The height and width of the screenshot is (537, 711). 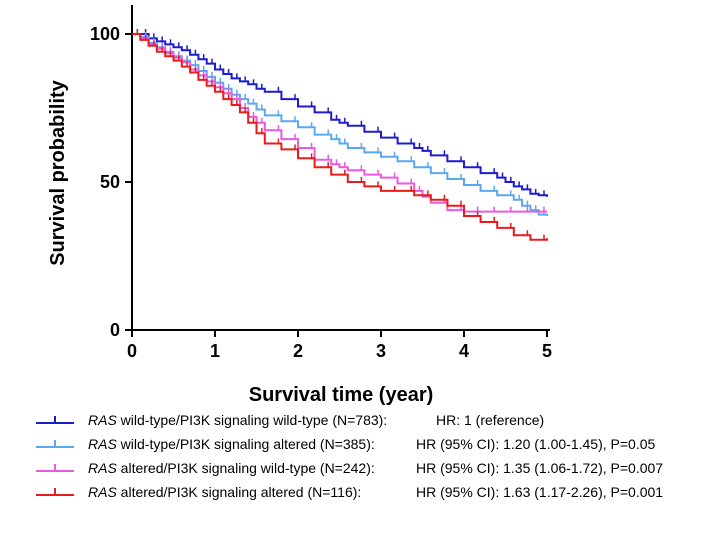 I want to click on y-axis-title: Survival probability, so click(x=58, y=172).